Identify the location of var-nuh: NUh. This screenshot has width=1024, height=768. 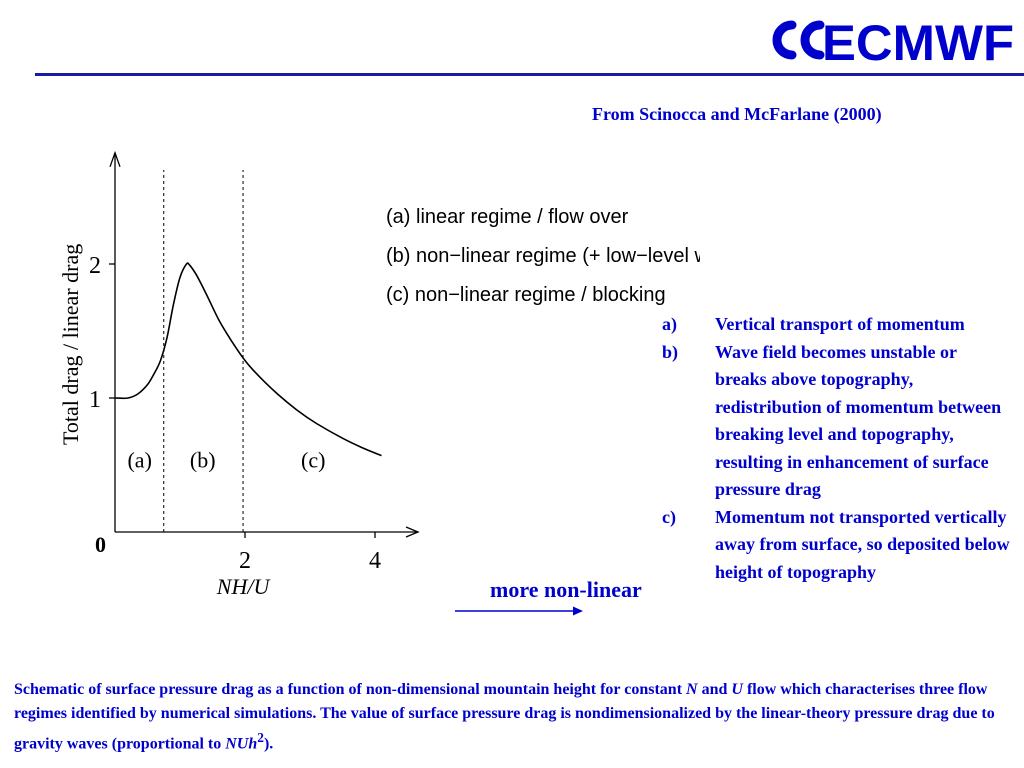
(241, 744).